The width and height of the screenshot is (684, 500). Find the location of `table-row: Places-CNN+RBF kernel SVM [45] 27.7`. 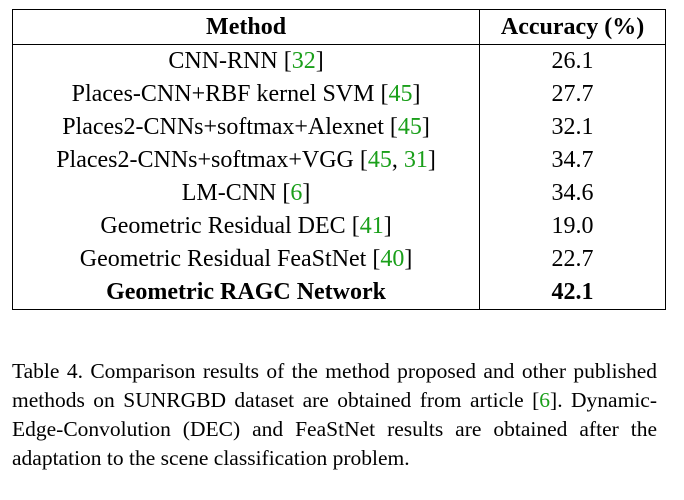

table-row: Places-CNN+RBF kernel SVM [45] 27.7 is located at coordinates (339, 94).